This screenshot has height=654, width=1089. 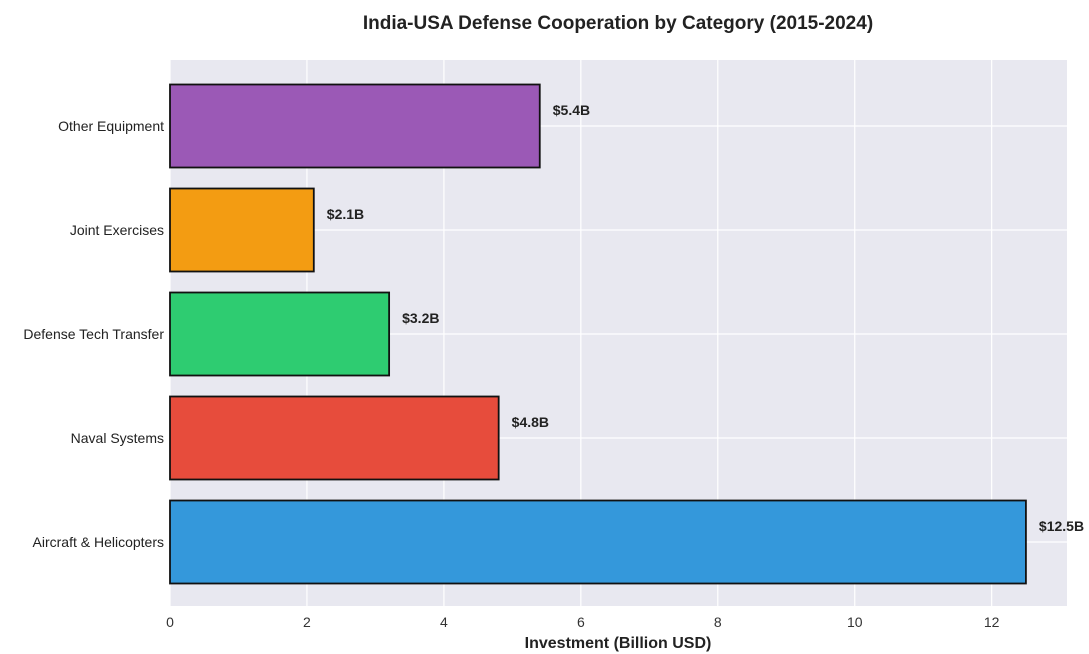 What do you see at coordinates (307, 622) in the screenshot?
I see `x-tick-label-1: 2` at bounding box center [307, 622].